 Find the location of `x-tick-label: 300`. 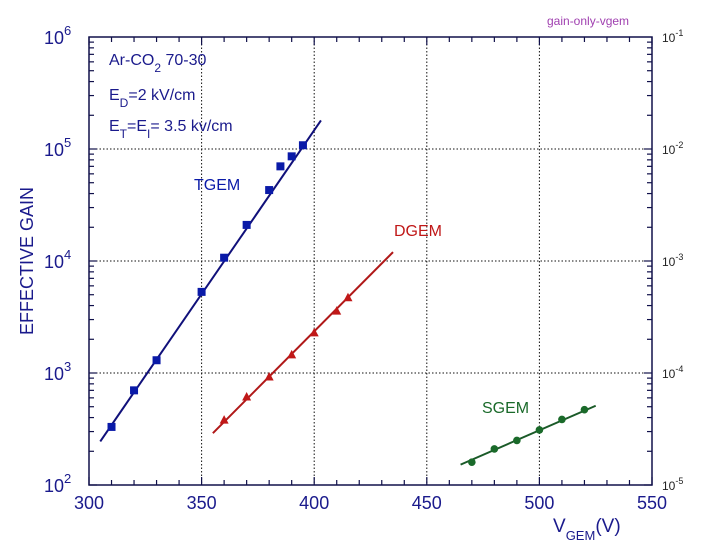

x-tick-label: 300 is located at coordinates (89, 503).